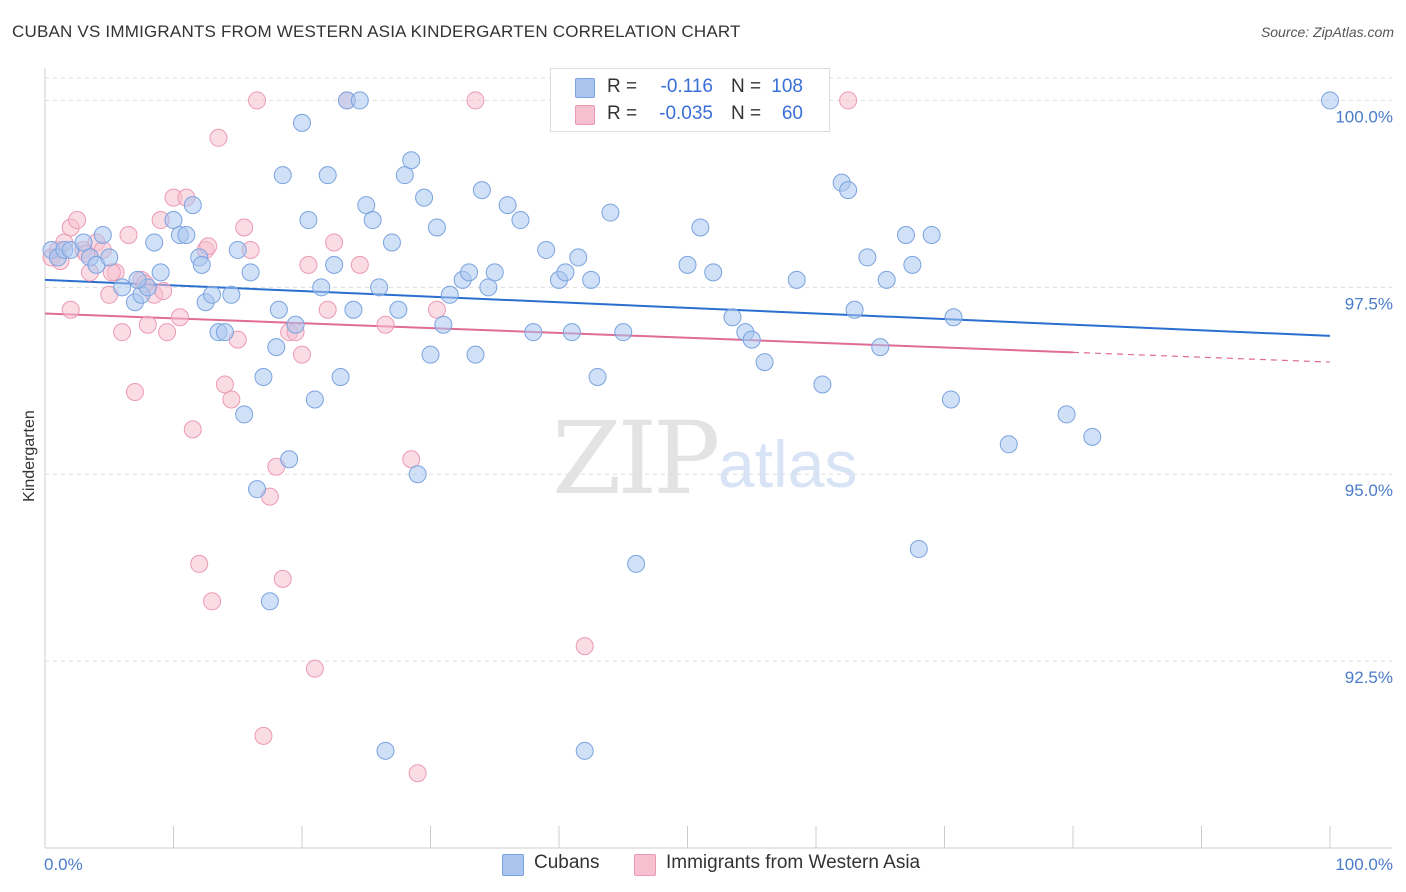 The width and height of the screenshot is (1406, 892). Describe the element at coordinates (567, 862) in the screenshot. I see `legend-label-cubans: Cubans` at that location.